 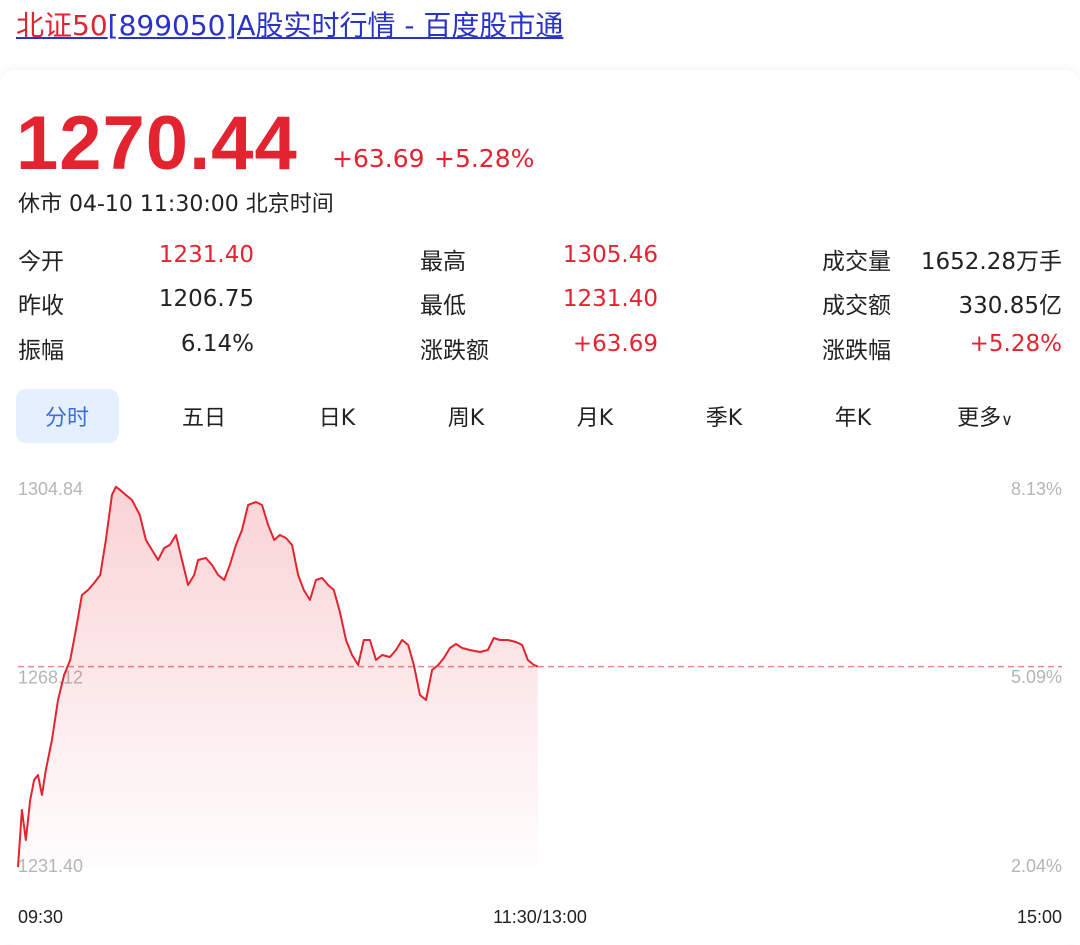 What do you see at coordinates (41, 351) in the screenshot?
I see `stat-label: 振幅` at bounding box center [41, 351].